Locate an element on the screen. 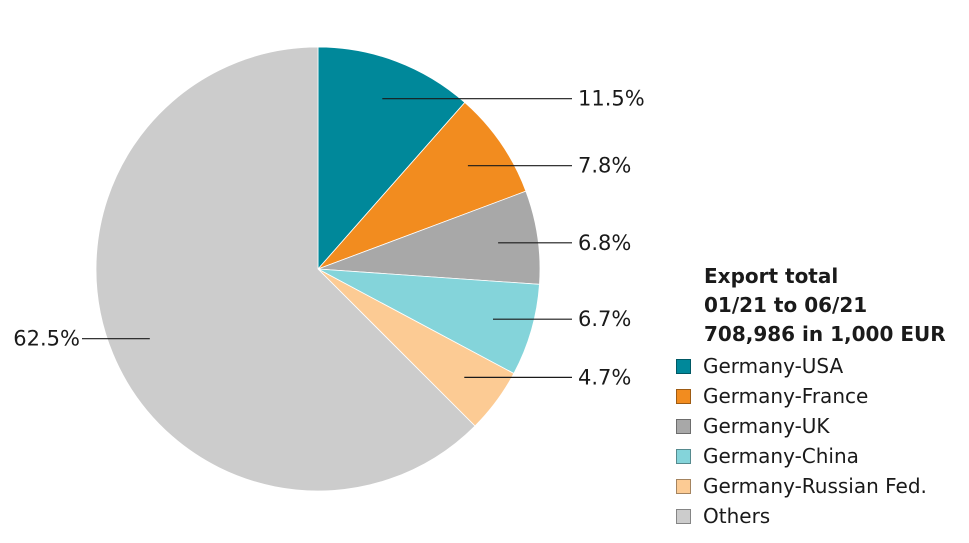 This screenshot has width=969, height=543. legend-item-germany-uk: Germany-UK is located at coordinates (821, 426).